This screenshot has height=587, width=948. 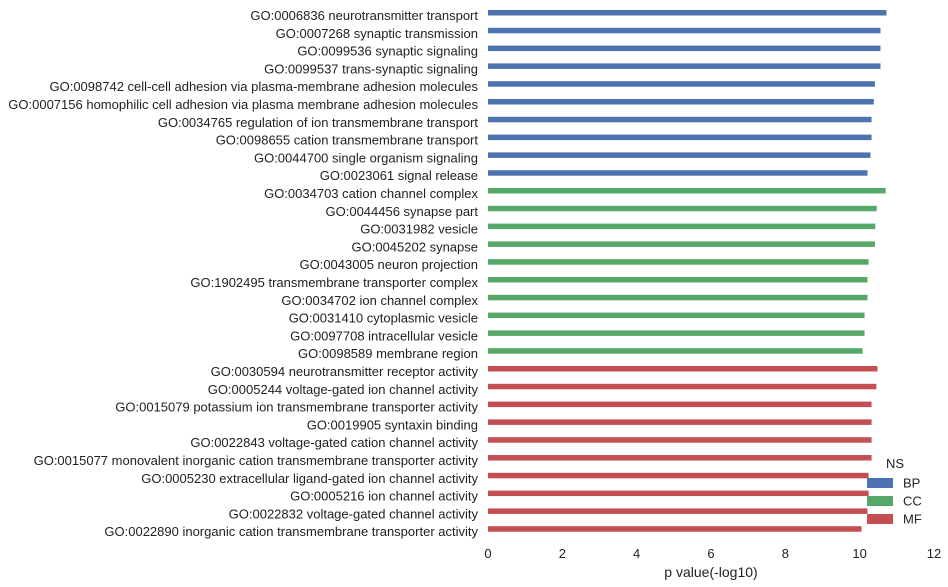 What do you see at coordinates (384, 335) in the screenshot?
I see `category-label: GO:0097708 intracellular vesicle` at bounding box center [384, 335].